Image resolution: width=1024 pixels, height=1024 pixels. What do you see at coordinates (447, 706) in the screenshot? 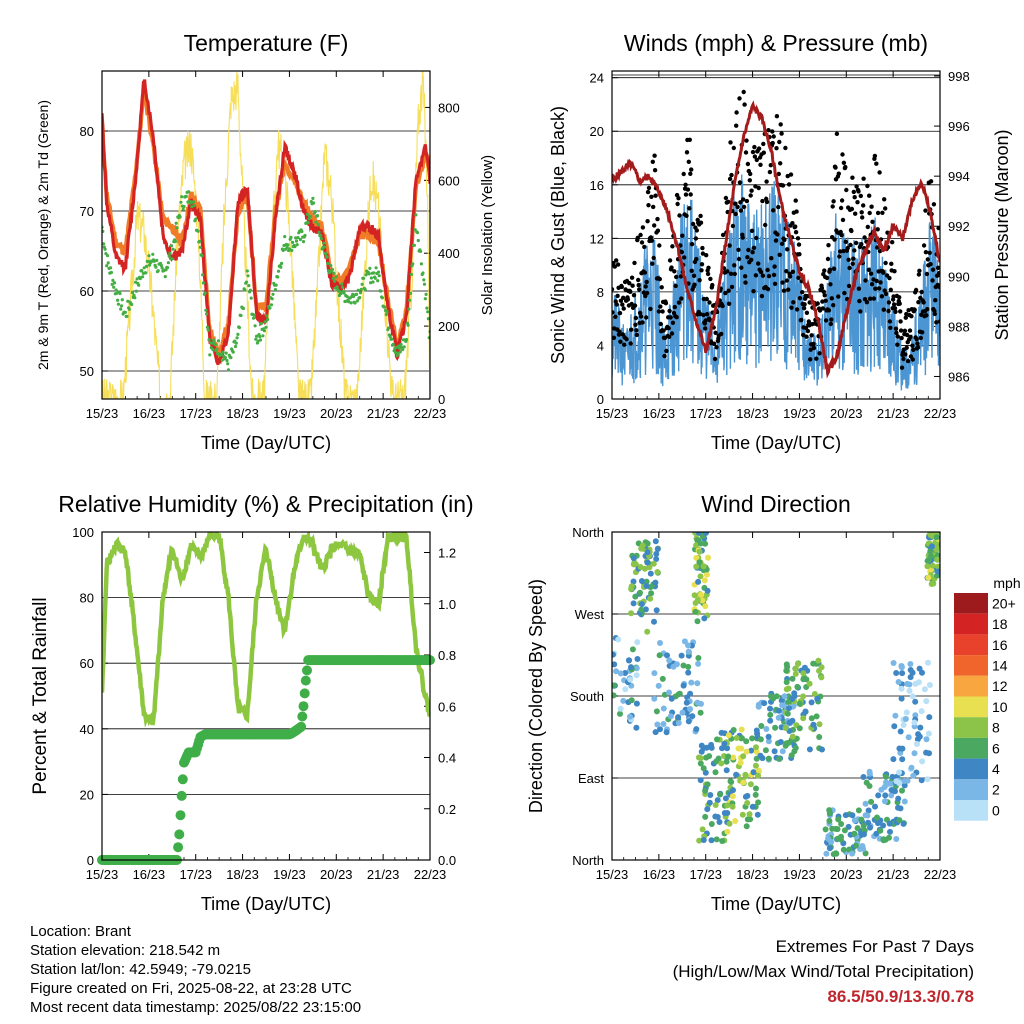
I see `y2-tick-label: 0.6` at bounding box center [447, 706].